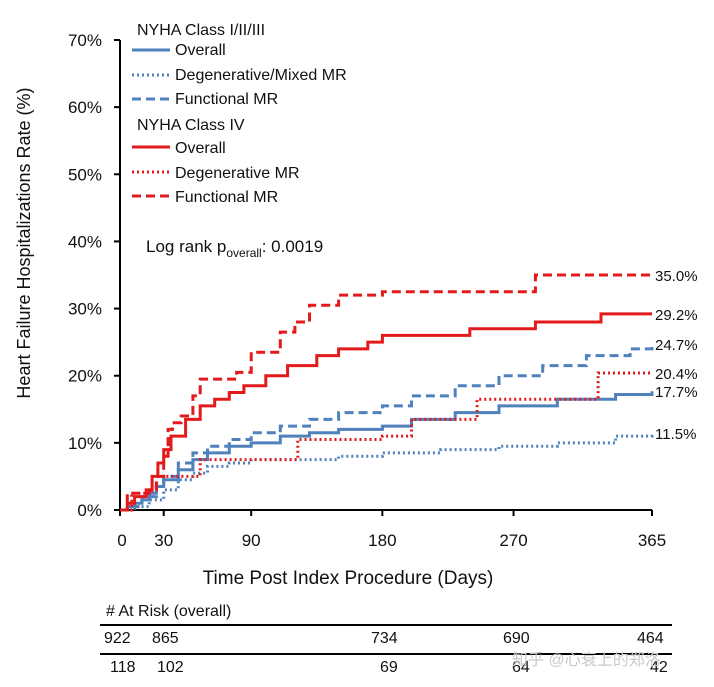 This screenshot has height=687, width=714. What do you see at coordinates (586, 660) in the screenshot?
I see `watermark: 知乎 @心衰上的郑洛` at bounding box center [586, 660].